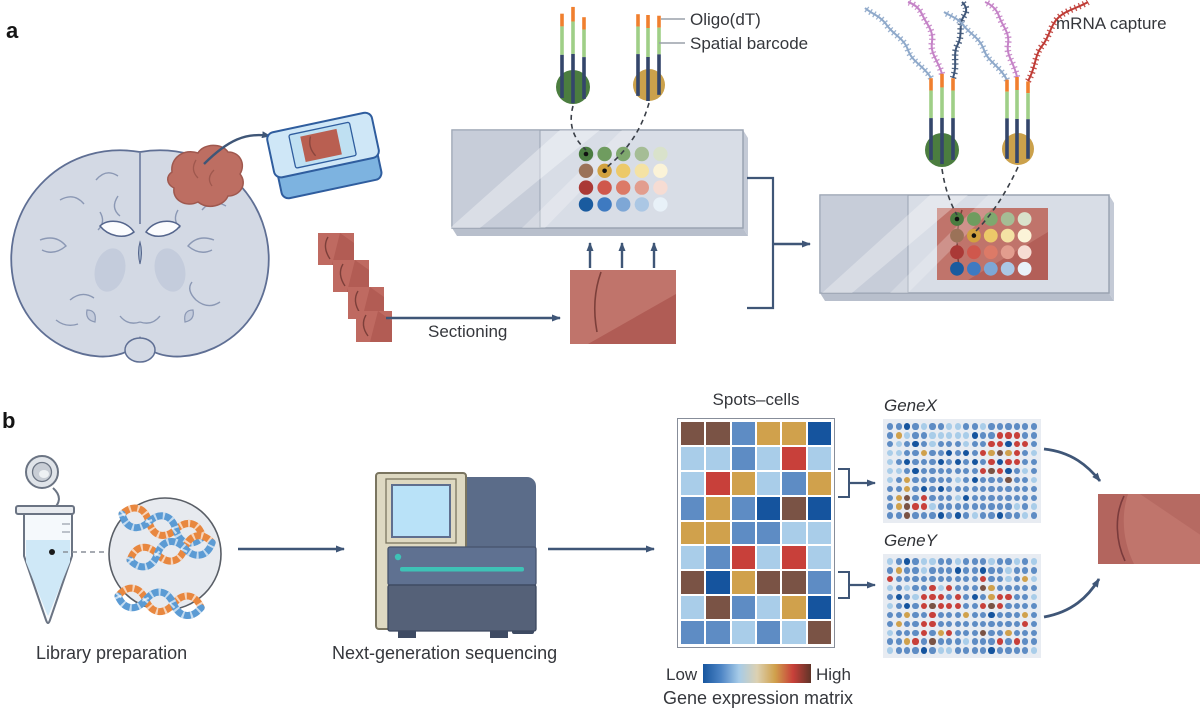 This screenshot has width=1200, height=713. What do you see at coordinates (682, 674) in the screenshot?
I see `legend-low-label: Low` at bounding box center [682, 674].